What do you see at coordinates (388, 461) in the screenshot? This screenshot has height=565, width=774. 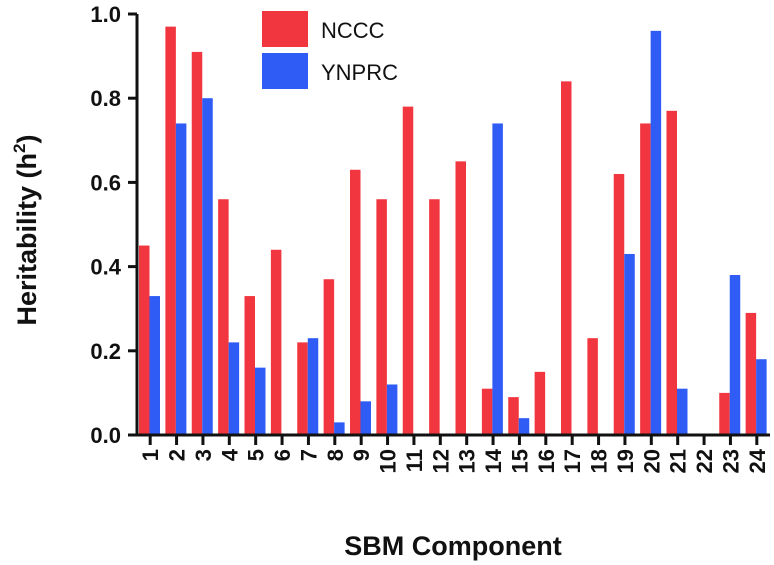 I see `x-tick-label: 10` at bounding box center [388, 461].